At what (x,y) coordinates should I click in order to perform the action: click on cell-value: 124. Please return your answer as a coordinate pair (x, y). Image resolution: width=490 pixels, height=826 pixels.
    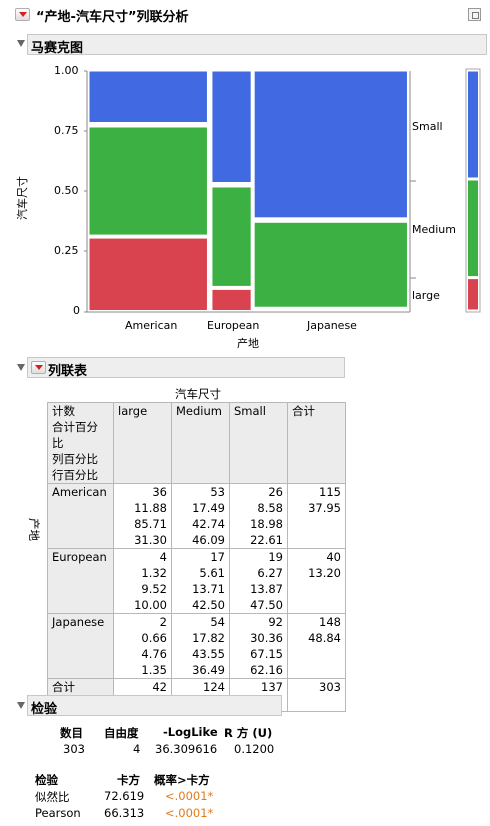
    Looking at the image, I should click on (214, 687).